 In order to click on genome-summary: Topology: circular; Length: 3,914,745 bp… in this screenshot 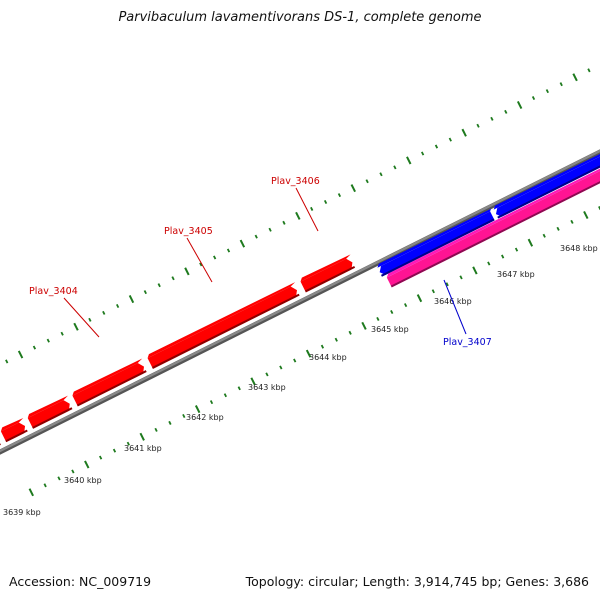, I will do `click(417, 581)`.